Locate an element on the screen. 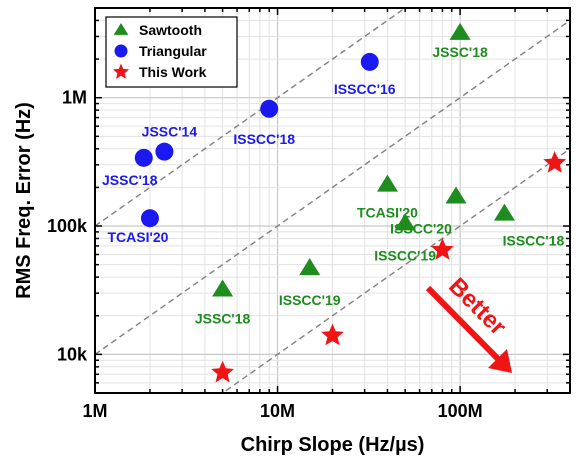 This screenshot has width=580, height=469. legend: Sawtooth Triangular This Work is located at coordinates (171, 52).